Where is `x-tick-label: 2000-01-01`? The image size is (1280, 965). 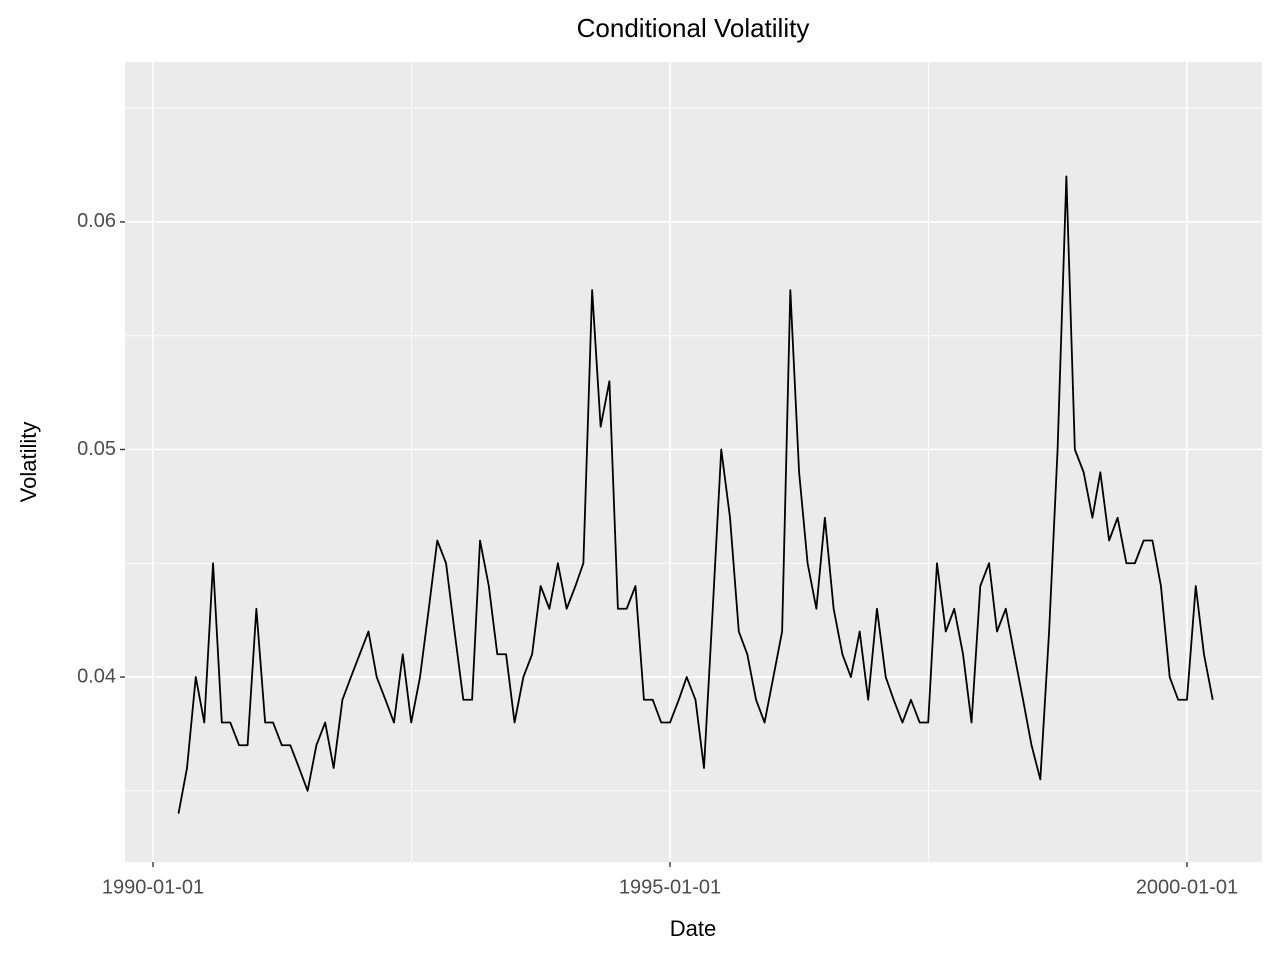 x-tick-label: 2000-01-01 is located at coordinates (1187, 887).